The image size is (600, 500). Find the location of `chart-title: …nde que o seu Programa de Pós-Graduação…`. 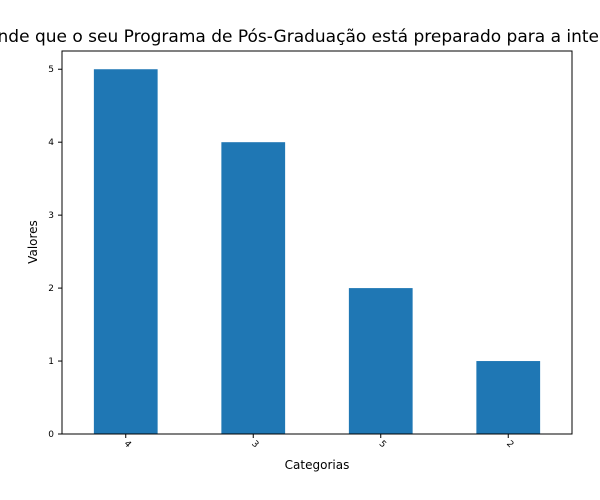

chart-title: …nde que o seu Programa de Pós-Graduação… is located at coordinates (300, 37).